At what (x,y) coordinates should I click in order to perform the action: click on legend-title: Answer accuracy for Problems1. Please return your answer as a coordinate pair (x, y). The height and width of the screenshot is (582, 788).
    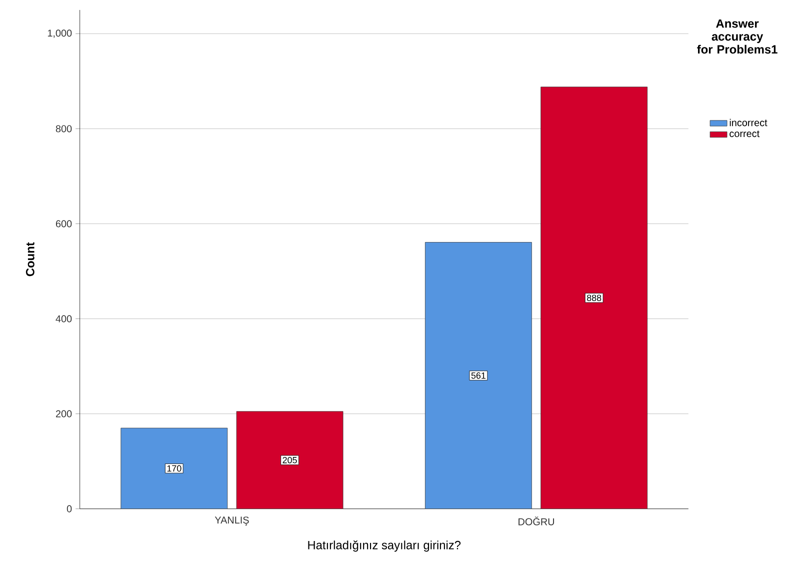
    Looking at the image, I should click on (737, 37).